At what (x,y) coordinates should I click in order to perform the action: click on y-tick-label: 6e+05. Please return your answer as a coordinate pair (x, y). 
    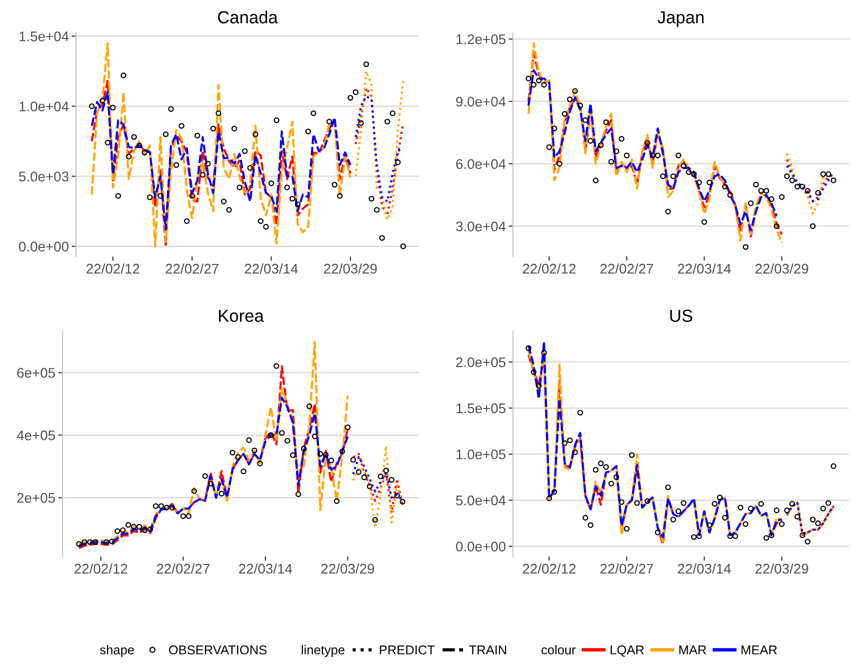
    Looking at the image, I should click on (36, 373).